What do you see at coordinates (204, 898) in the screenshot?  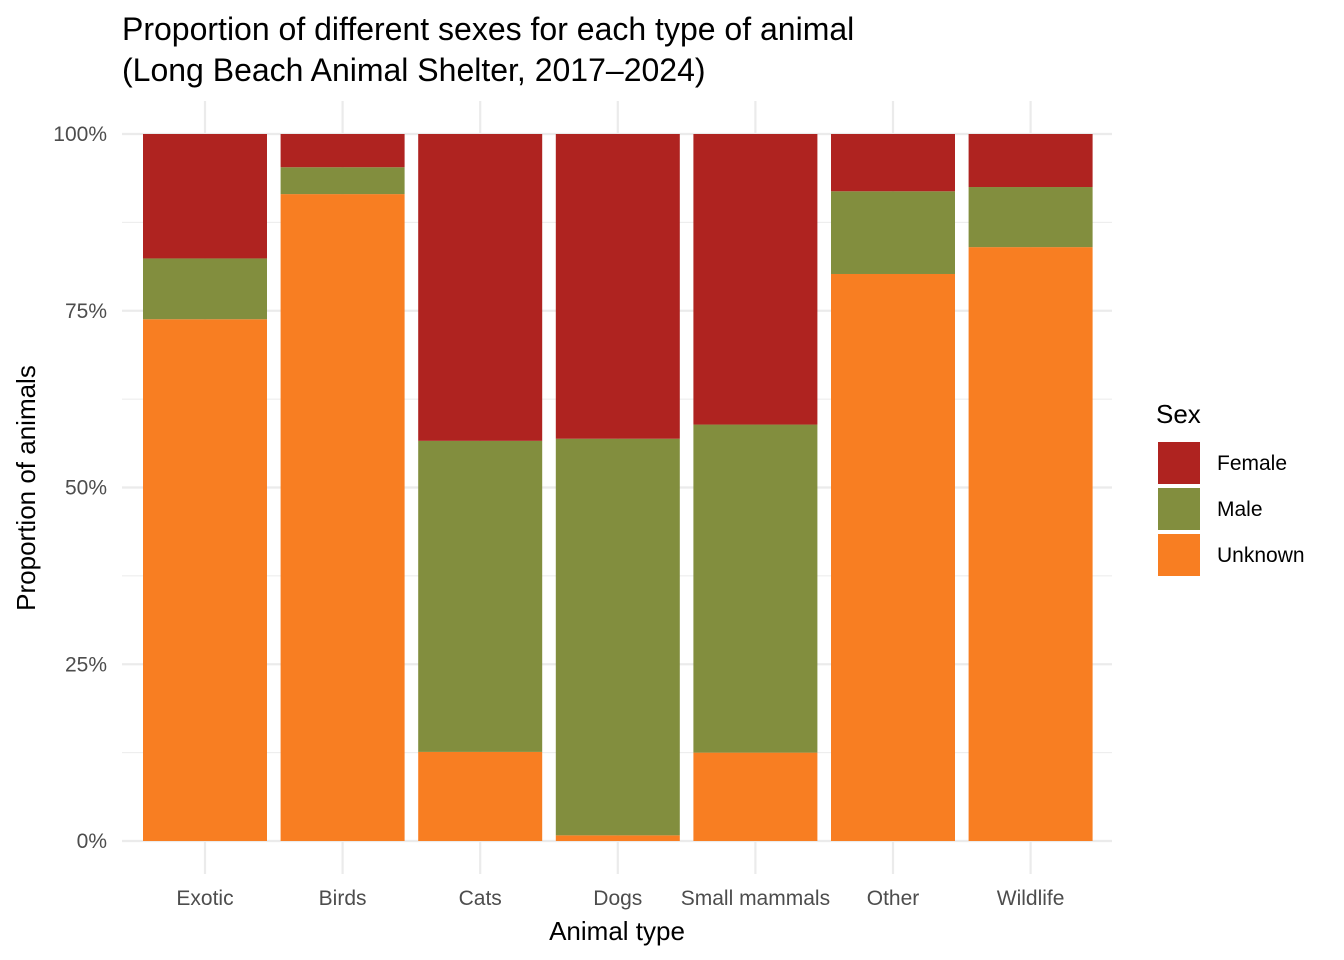 I see `x-tick-label: Exotic` at bounding box center [204, 898].